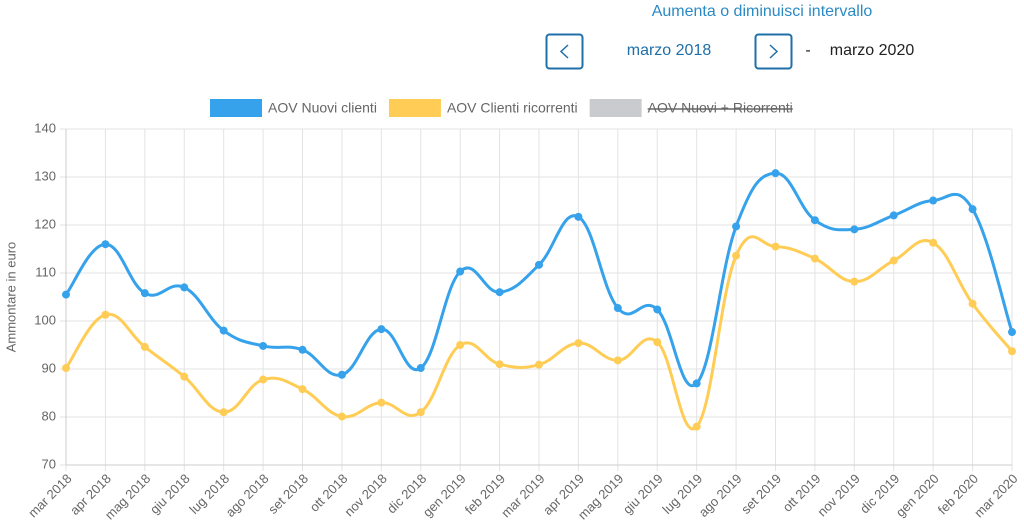  What do you see at coordinates (322, 108) in the screenshot?
I see `legend-label: AOV Nuovi clienti` at bounding box center [322, 108].